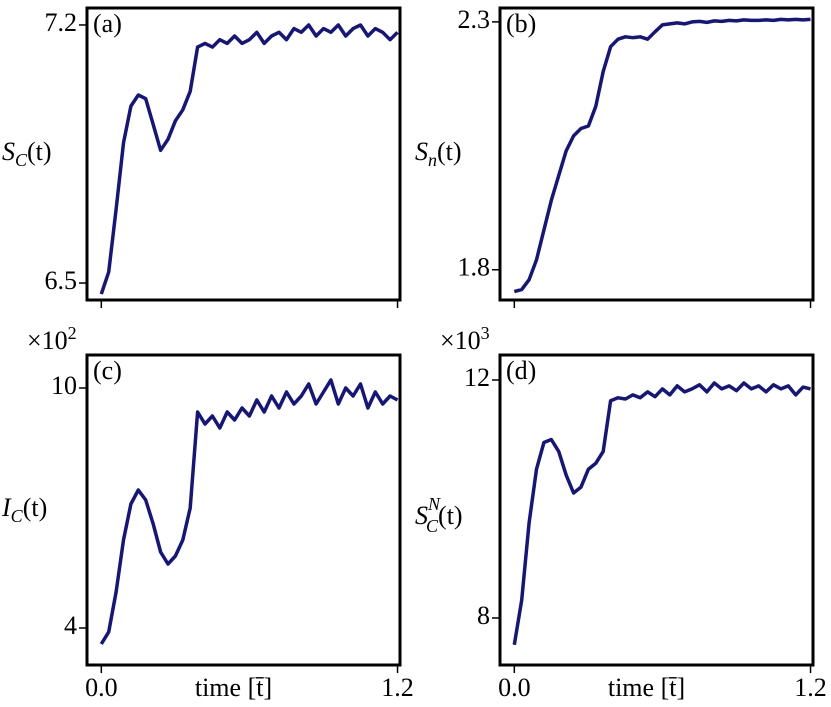 Image resolution: width=831 pixels, height=707 pixels. What do you see at coordinates (521, 23) in the screenshot?
I see `panel-label: (b)` at bounding box center [521, 23].